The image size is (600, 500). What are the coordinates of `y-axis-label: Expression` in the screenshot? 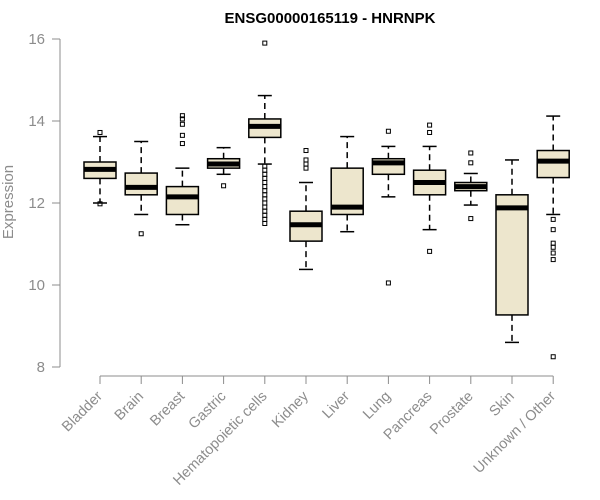 It's located at (8, 202).